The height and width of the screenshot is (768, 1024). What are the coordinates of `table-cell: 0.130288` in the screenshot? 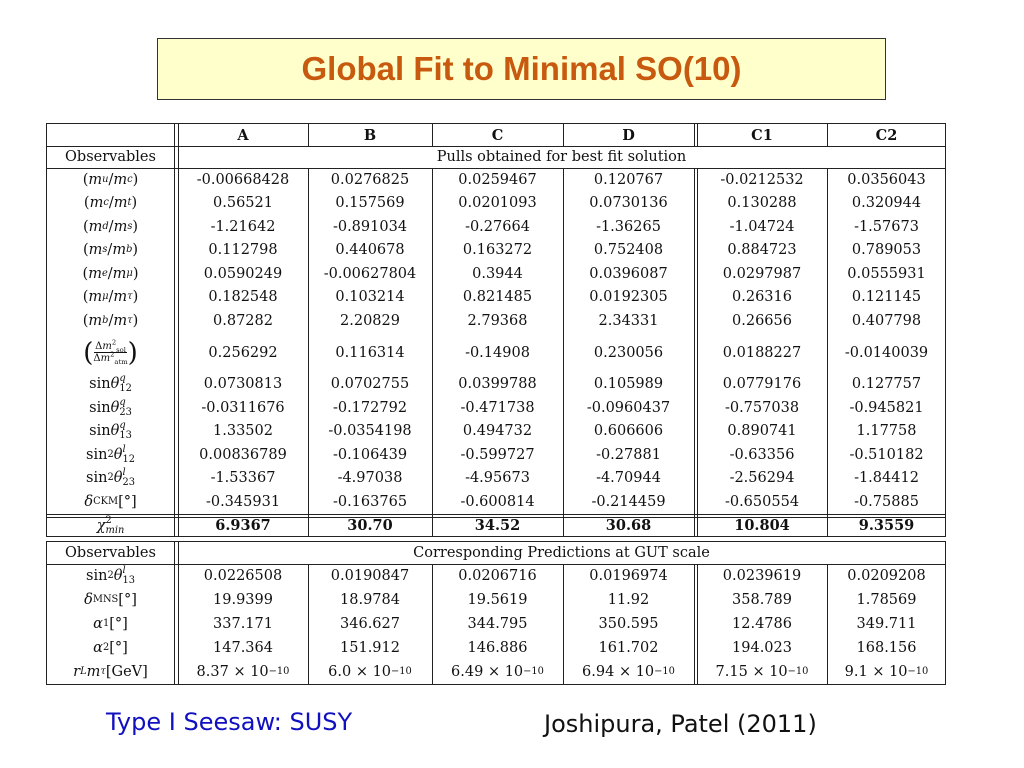 It's located at (762, 203).